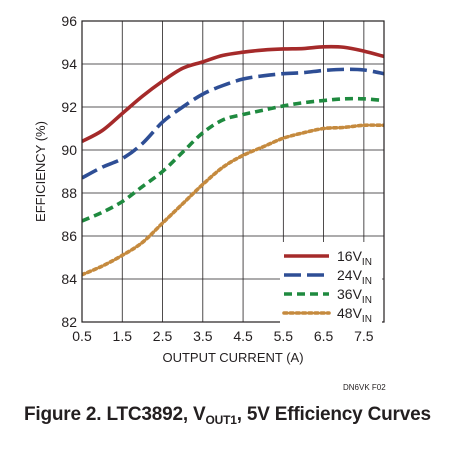 The image size is (449, 449). What do you see at coordinates (115, 414) in the screenshot?
I see `caption-prefix: Figure 2. LTC3892, V` at bounding box center [115, 414].